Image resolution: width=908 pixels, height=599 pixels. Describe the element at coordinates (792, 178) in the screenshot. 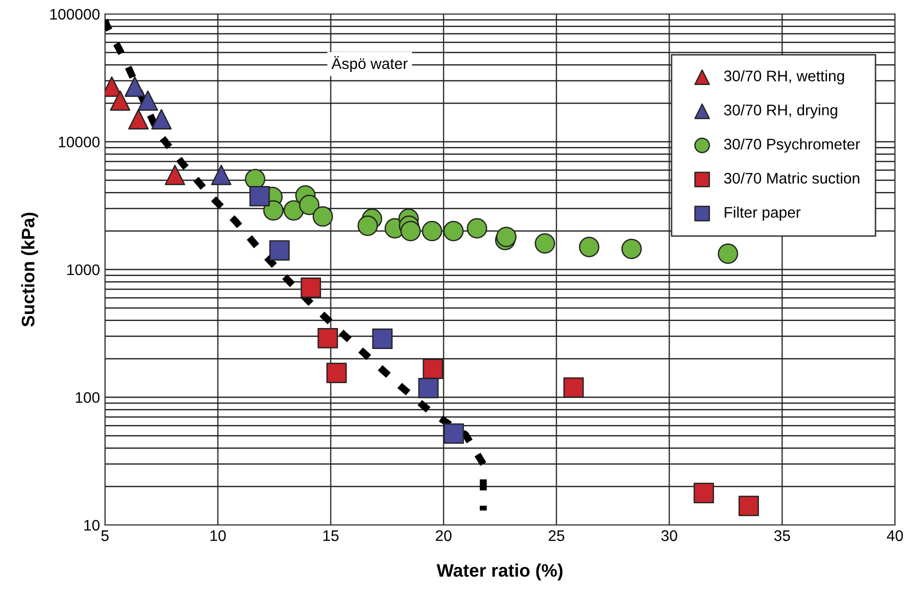

I see `legend-label: 30/70 Matric suction` at that location.